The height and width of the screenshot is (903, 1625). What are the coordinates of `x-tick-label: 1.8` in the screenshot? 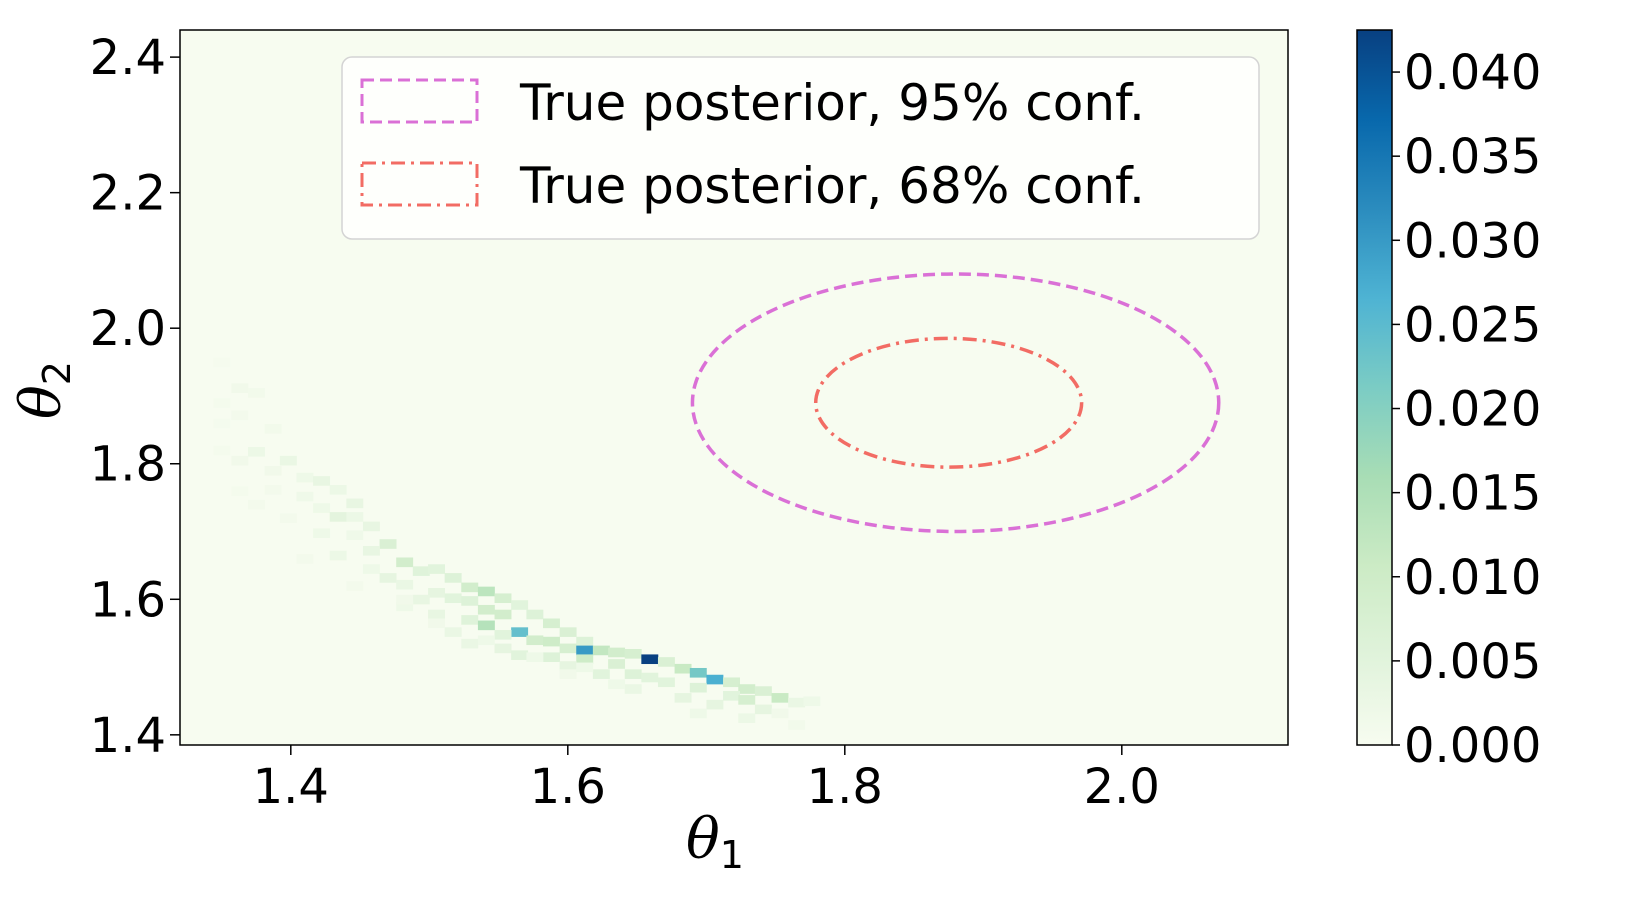 It's located at (845, 787).